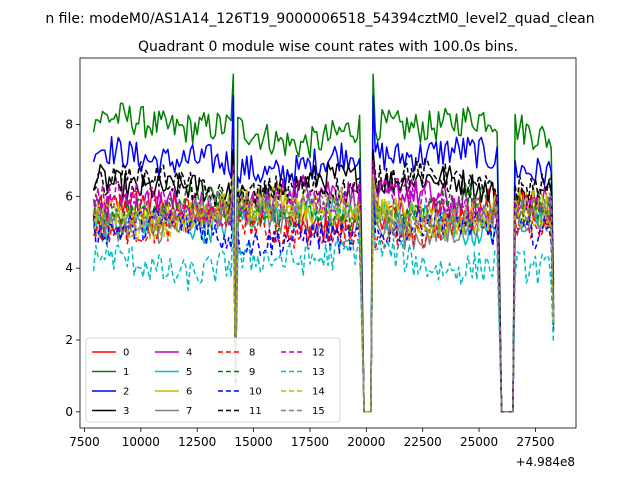 This screenshot has width=640, height=480. What do you see at coordinates (535, 442) in the screenshot?
I see `x-tick-label: 27500` at bounding box center [535, 442].